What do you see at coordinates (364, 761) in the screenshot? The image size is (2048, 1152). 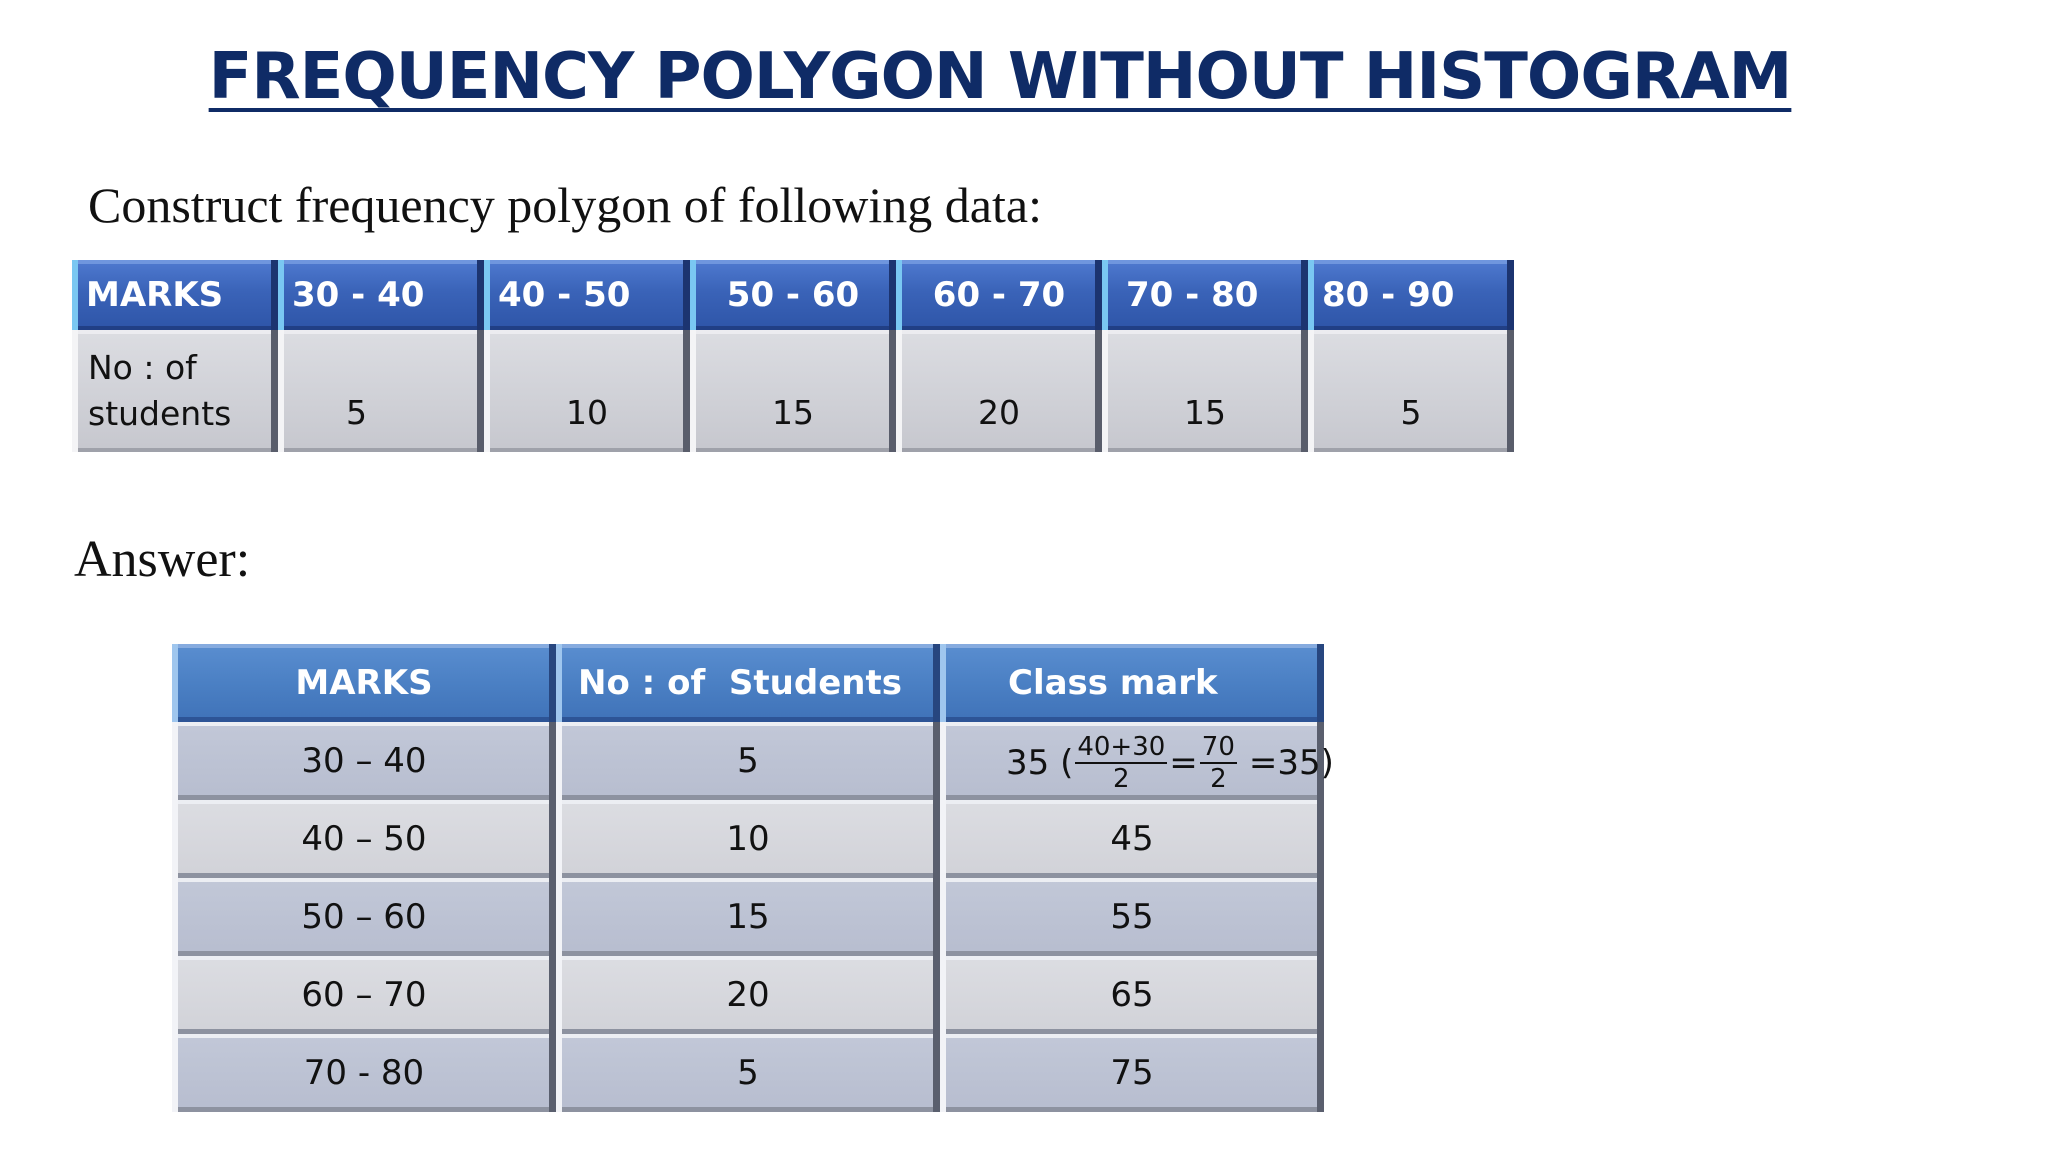 I see `table-row-marks: 30 – 40` at bounding box center [364, 761].